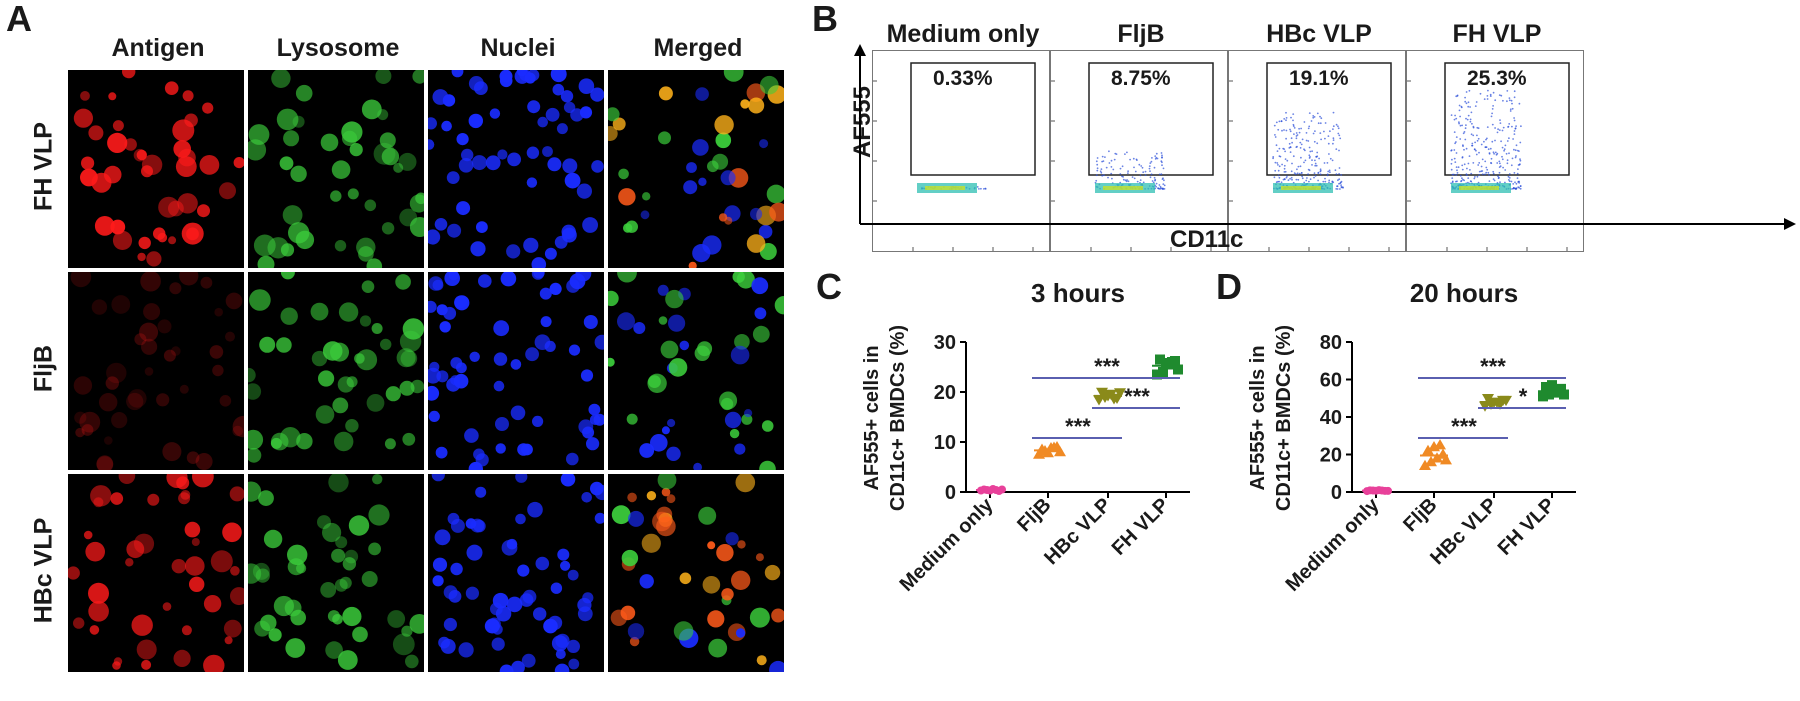 This screenshot has width=1800, height=701. What do you see at coordinates (860, 50) in the screenshot?
I see `flow-y-arrowhead` at bounding box center [860, 50].